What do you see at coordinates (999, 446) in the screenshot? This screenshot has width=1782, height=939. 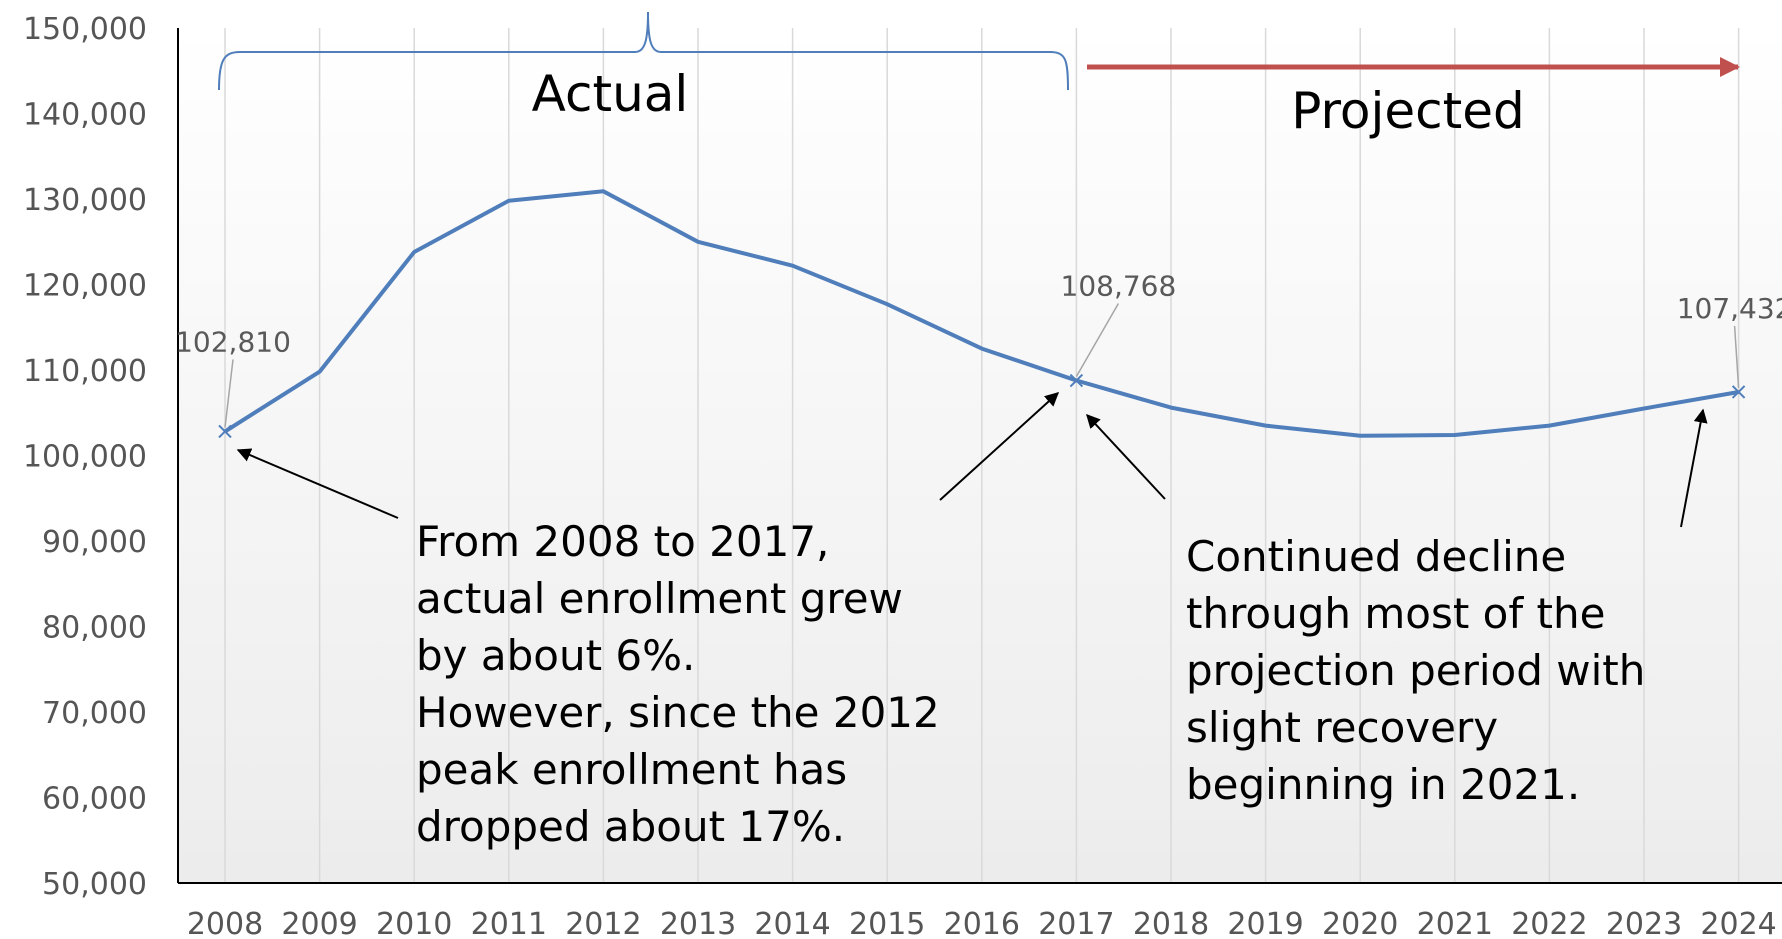 I see `annotation-arrow-to-2017-left` at bounding box center [999, 446].